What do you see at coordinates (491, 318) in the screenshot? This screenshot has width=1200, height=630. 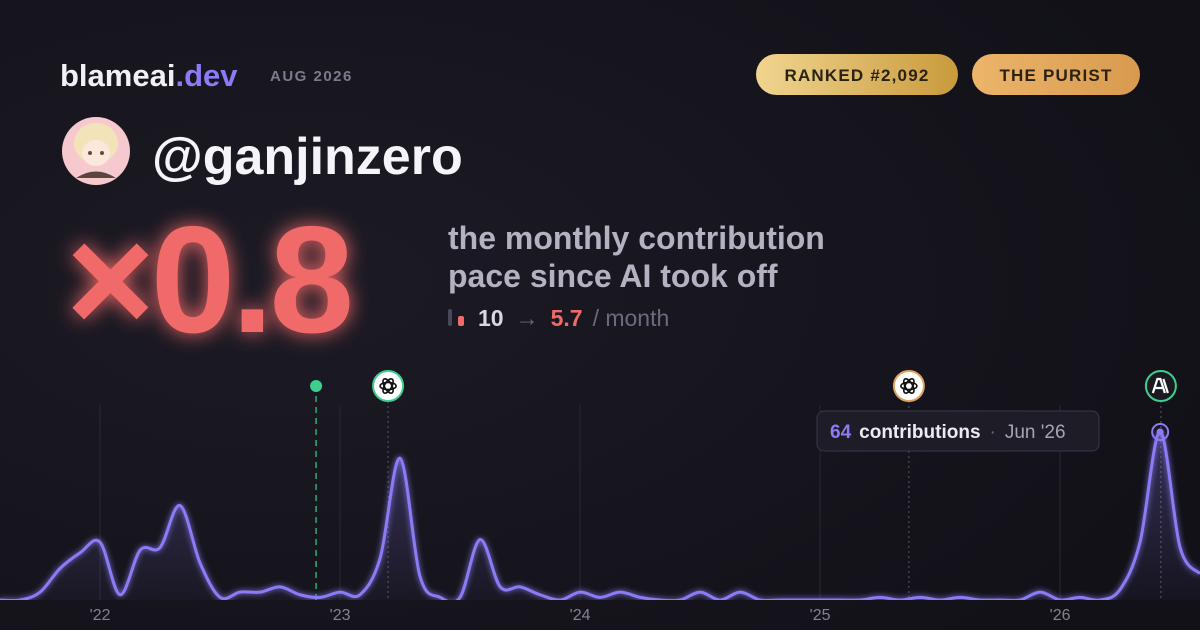 I see `pace-before: 10` at bounding box center [491, 318].